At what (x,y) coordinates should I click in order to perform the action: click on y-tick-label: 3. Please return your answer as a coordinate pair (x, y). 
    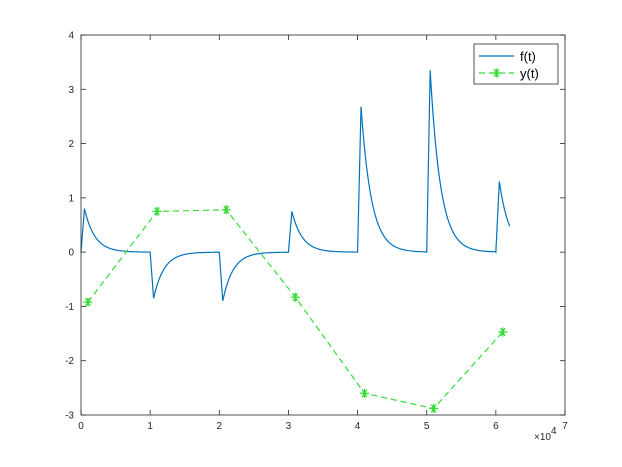
    Looking at the image, I should click on (71, 90).